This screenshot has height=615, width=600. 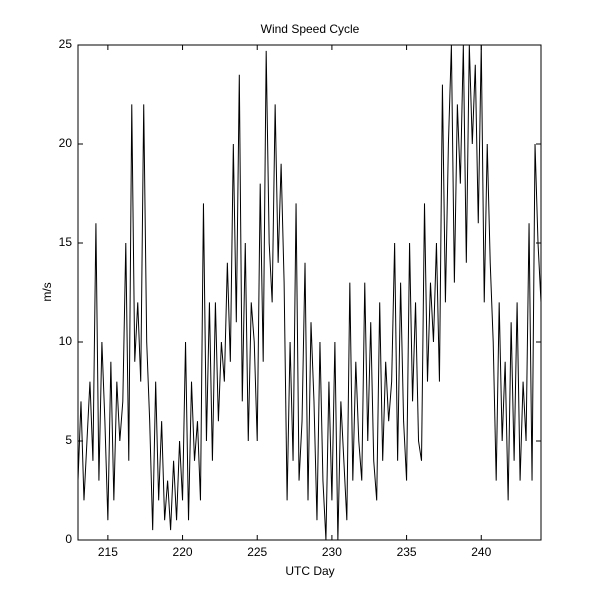 What do you see at coordinates (309, 571) in the screenshot?
I see `x-axis-label: UTC Day` at bounding box center [309, 571].